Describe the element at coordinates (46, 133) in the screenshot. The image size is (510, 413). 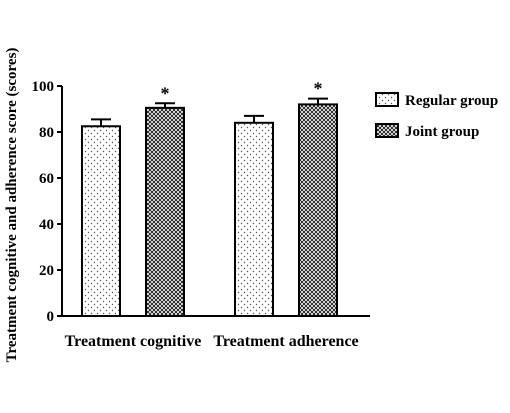
I see `y-tick-label: 80` at that location.